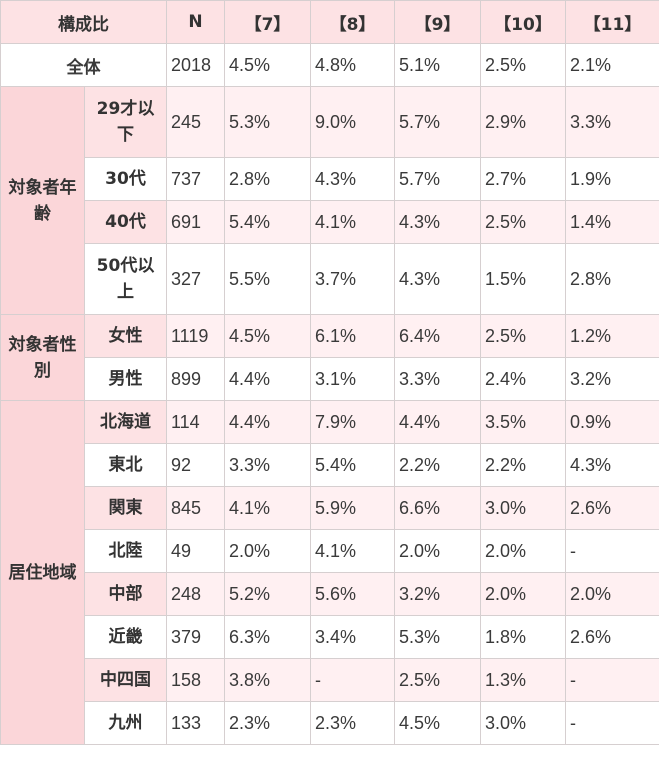 The image size is (659, 775). What do you see at coordinates (42, 357) in the screenshot?
I see `group-label-gender: 対象者性別` at bounding box center [42, 357].